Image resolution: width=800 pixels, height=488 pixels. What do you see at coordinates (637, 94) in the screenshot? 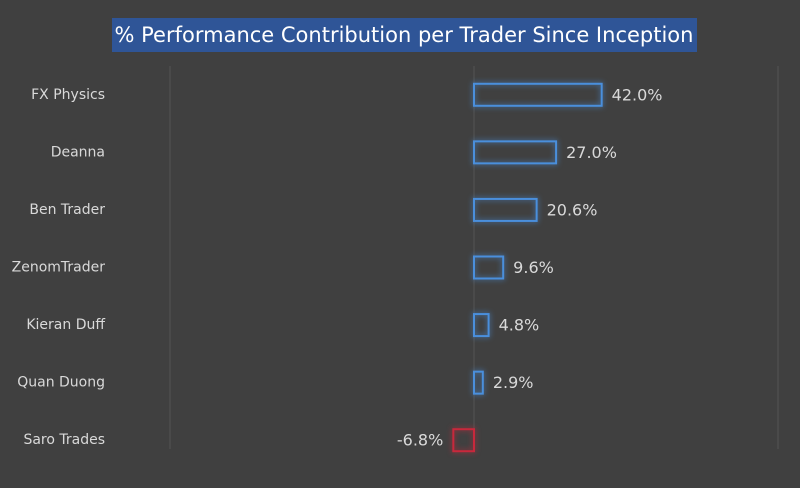
I see `value-label: 42.0%` at bounding box center [637, 94].